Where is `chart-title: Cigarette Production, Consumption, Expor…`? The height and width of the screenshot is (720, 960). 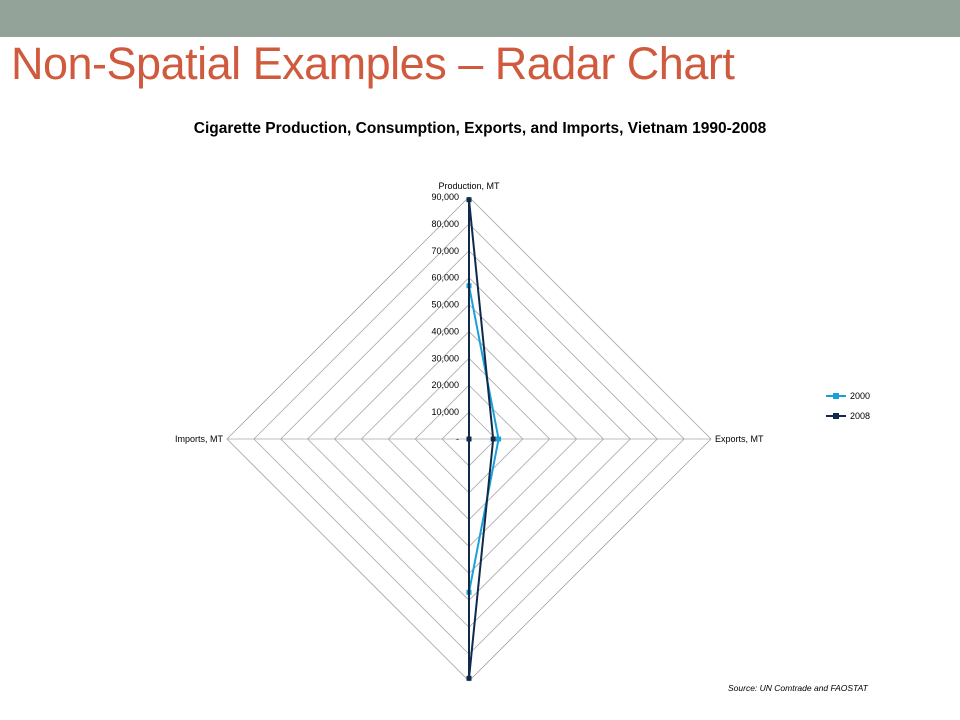
chart-title: Cigarette Production, Consumption, Expor… is located at coordinates (480, 128).